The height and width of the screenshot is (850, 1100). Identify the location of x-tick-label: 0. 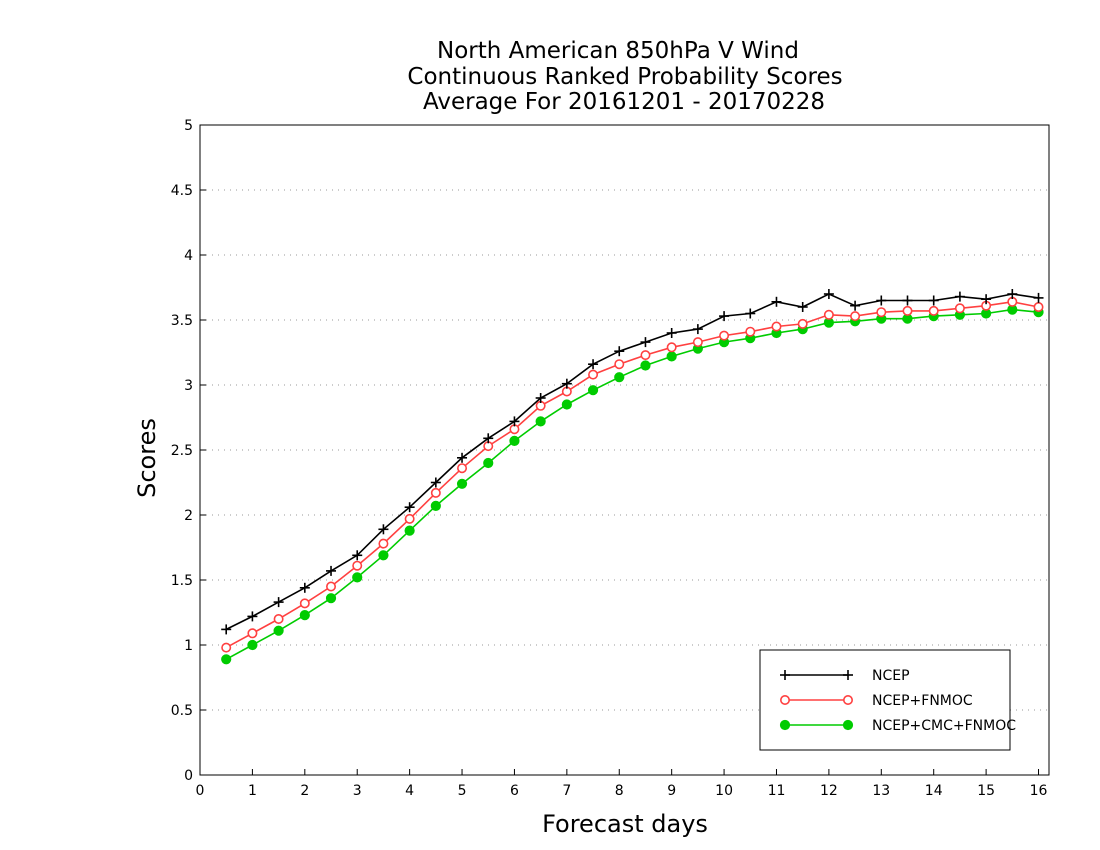
(200, 791).